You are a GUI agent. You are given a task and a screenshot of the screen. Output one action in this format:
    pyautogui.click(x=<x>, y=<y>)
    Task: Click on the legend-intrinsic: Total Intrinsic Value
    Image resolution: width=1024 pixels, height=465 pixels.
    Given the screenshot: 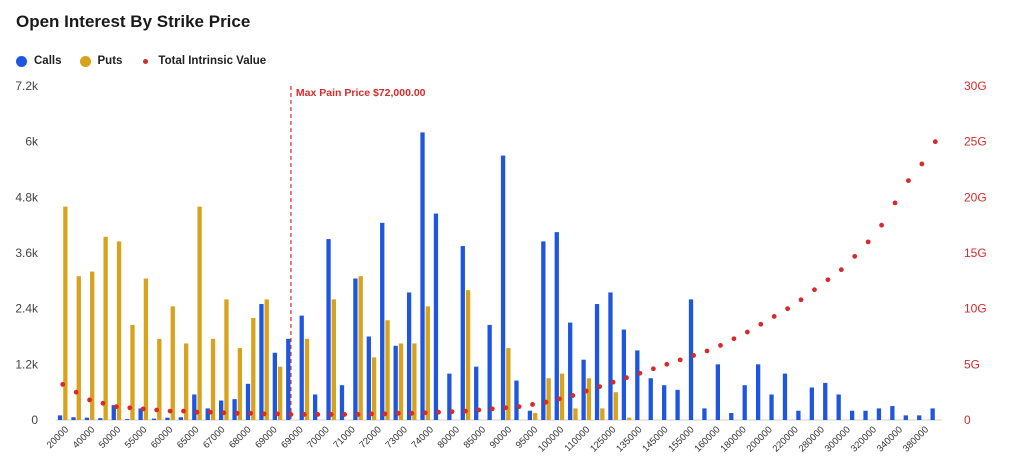 What is the action you would take?
    pyautogui.click(x=203, y=61)
    